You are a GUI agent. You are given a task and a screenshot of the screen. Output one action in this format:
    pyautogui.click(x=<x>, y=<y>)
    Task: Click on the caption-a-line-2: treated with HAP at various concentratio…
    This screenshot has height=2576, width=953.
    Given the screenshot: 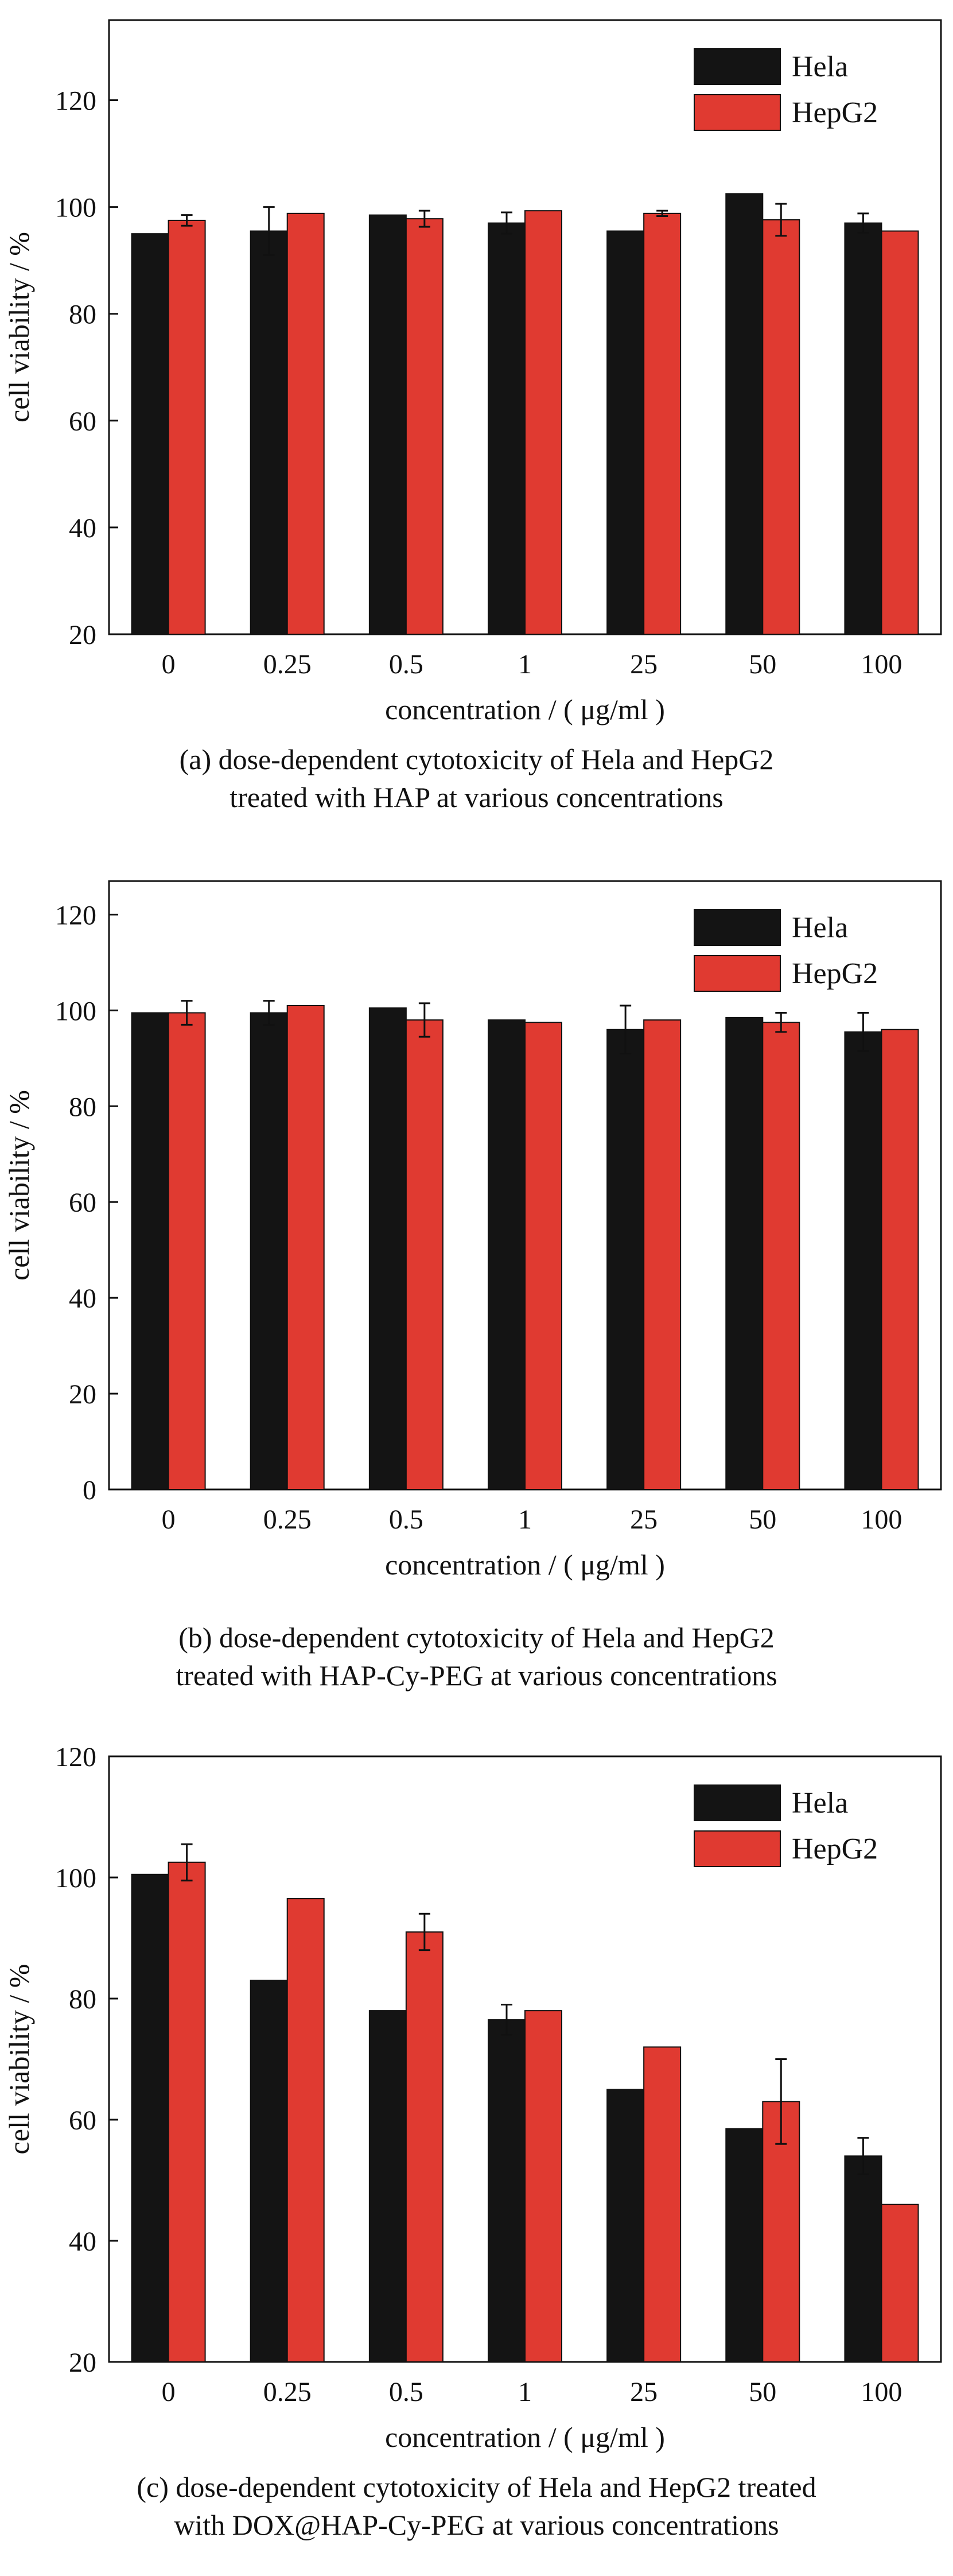 What is the action you would take?
    pyautogui.click(x=476, y=797)
    